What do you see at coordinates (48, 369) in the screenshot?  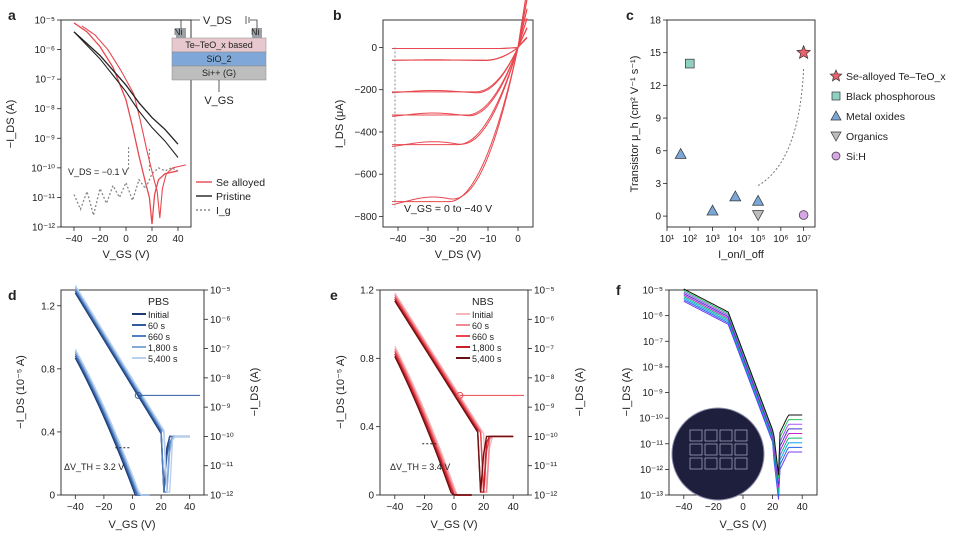 I see `d-ytick-label: 0.8` at bounding box center [48, 369].